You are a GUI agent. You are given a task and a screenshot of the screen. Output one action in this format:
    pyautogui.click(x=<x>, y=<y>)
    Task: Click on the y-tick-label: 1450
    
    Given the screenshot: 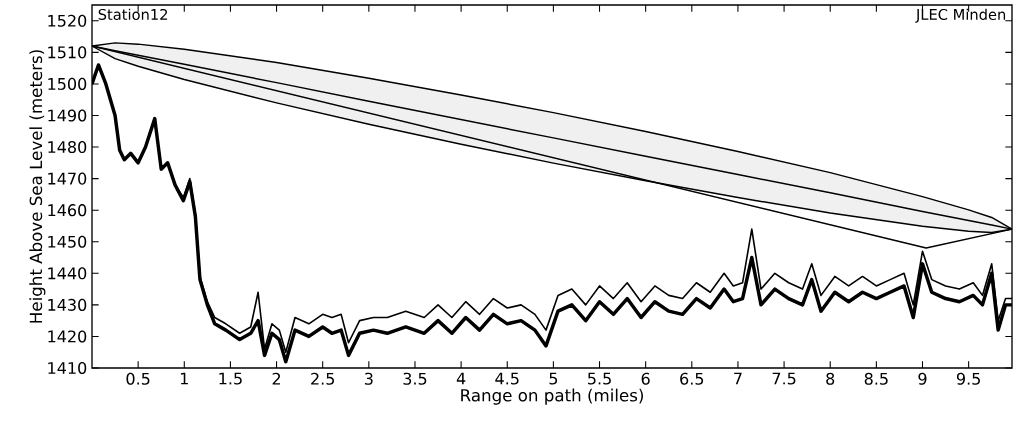 What is the action you would take?
    pyautogui.click(x=67, y=241)
    